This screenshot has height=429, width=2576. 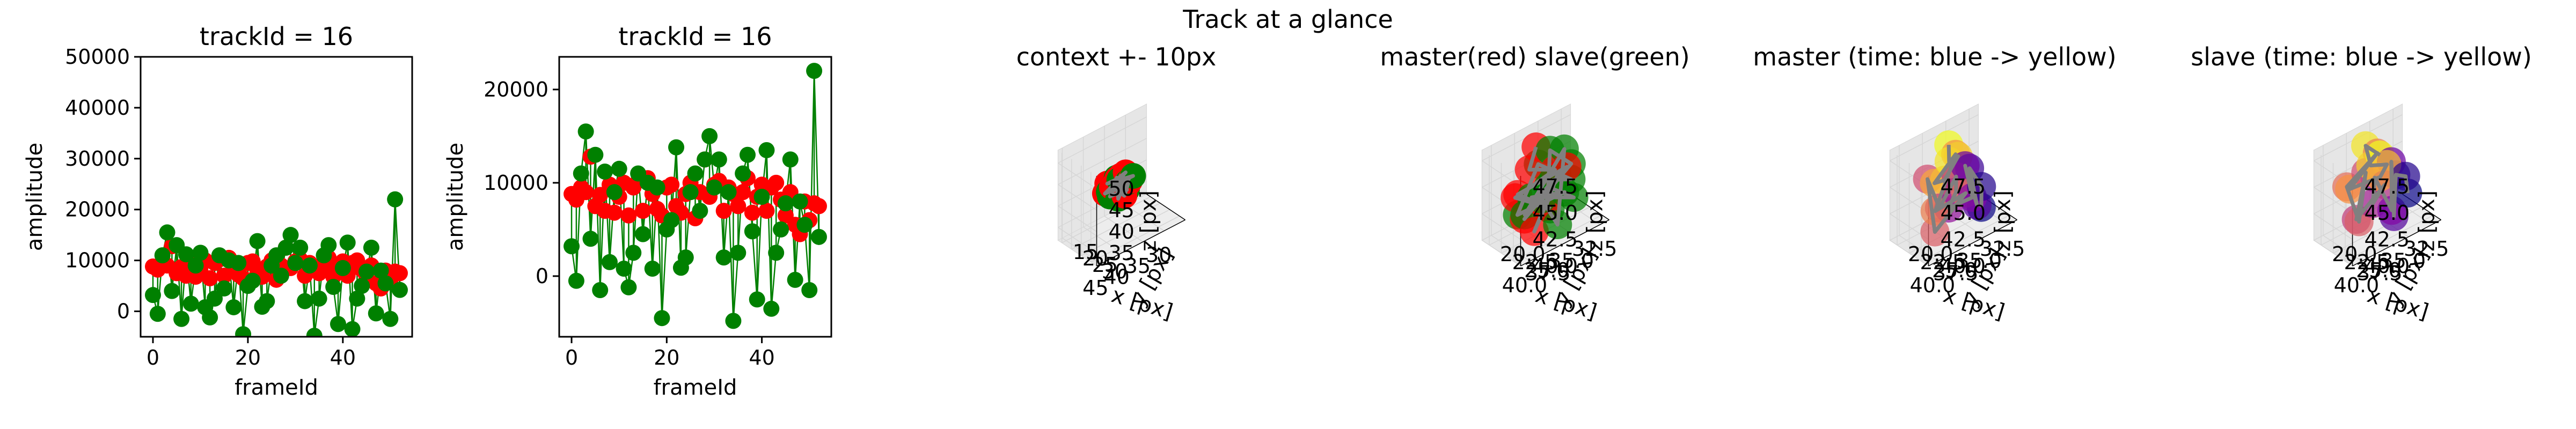 What do you see at coordinates (97, 260) in the screenshot?
I see `y-tick-label: 10000` at bounding box center [97, 260].